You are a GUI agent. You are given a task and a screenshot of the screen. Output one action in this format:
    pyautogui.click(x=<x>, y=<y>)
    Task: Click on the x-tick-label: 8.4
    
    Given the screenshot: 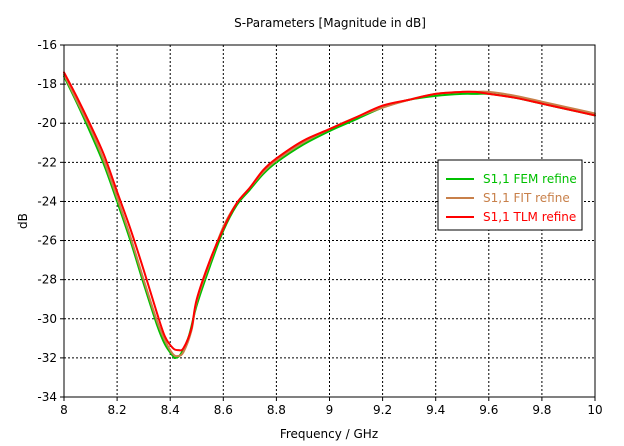 What is the action you would take?
    pyautogui.click(x=170, y=410)
    